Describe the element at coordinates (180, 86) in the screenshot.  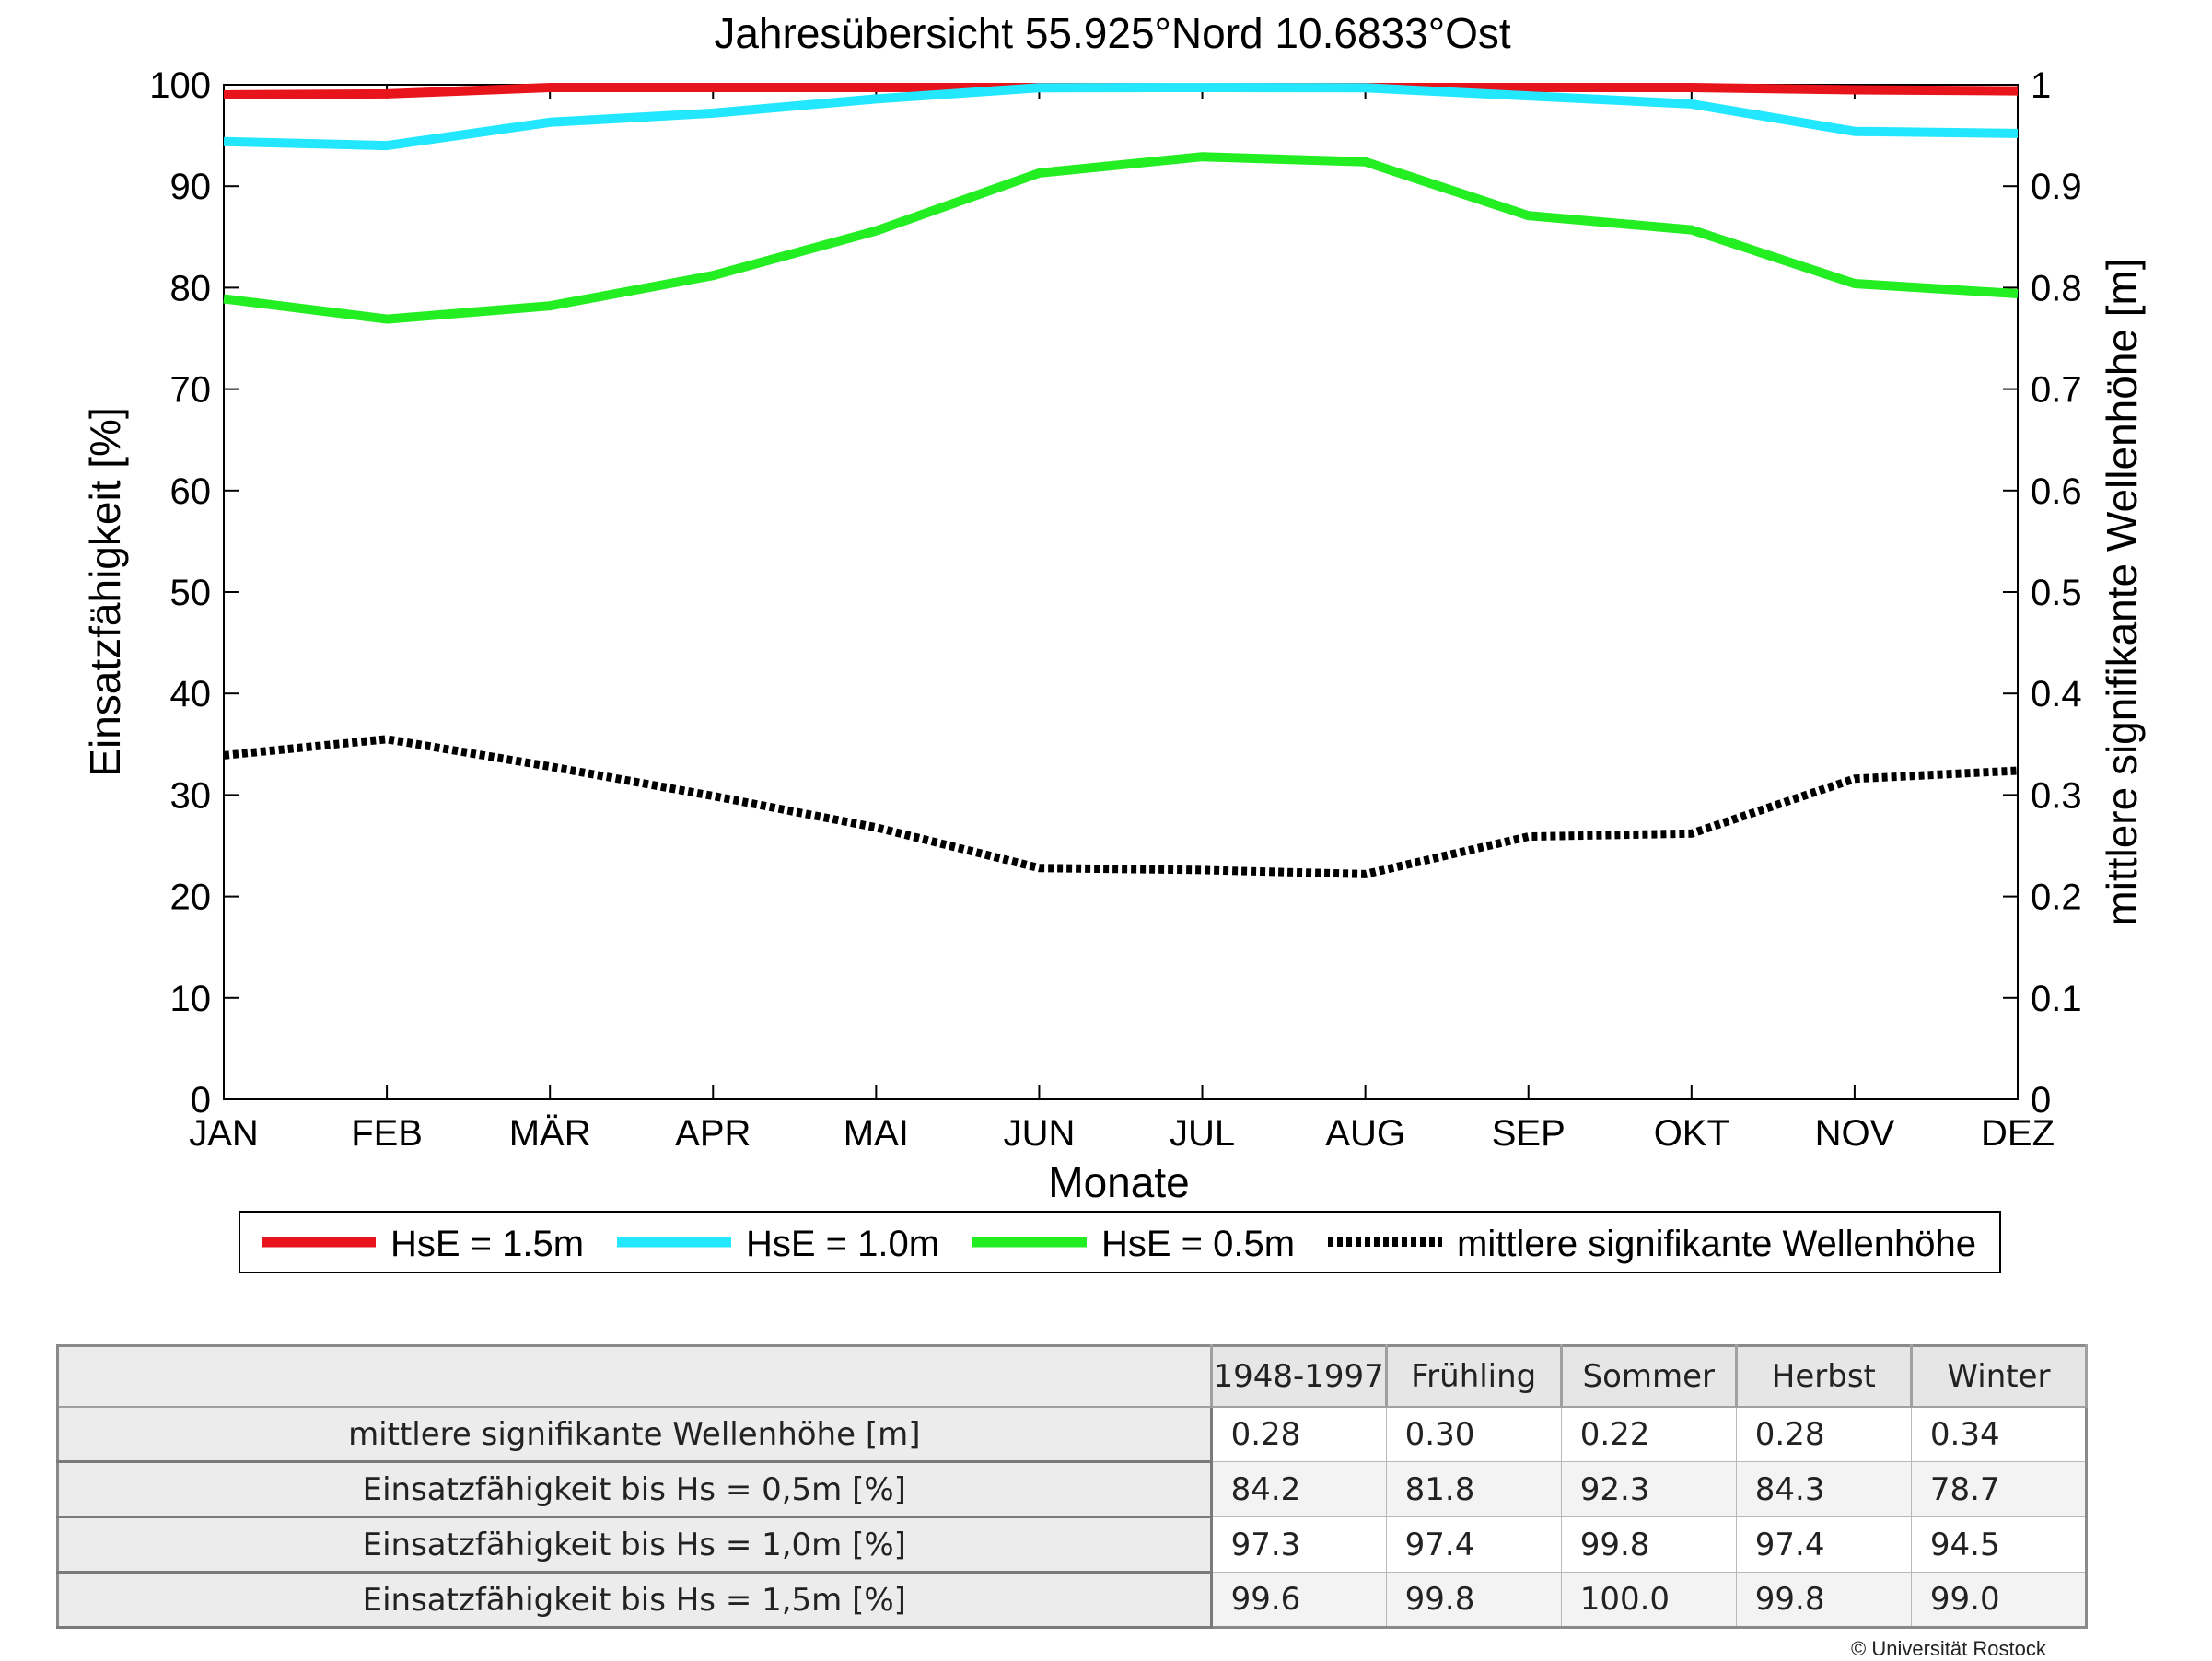
I see `y-left-tick-label: 100` at that location.